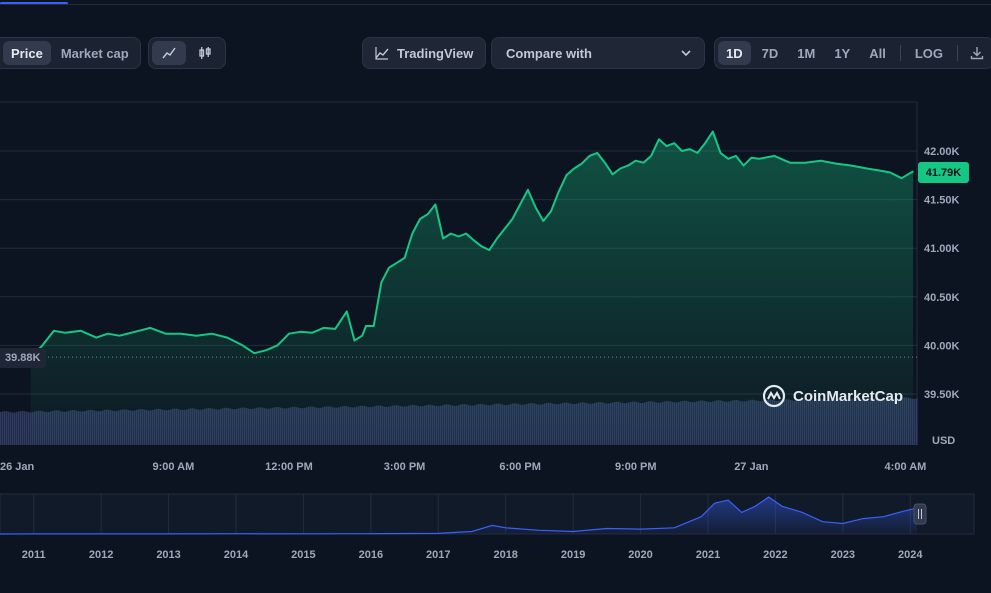 This screenshot has width=991, height=593. Describe the element at coordinates (34, 555) in the screenshot. I see `navigator-year-label: 2011` at that location.